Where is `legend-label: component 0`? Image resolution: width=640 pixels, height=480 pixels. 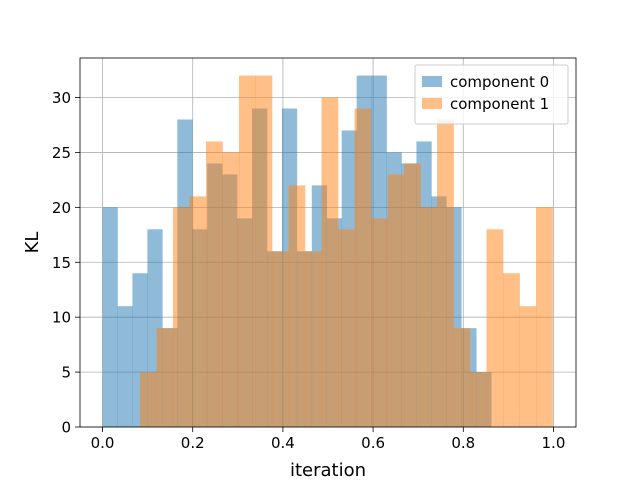 legend-label: component 0 is located at coordinates (499, 82).